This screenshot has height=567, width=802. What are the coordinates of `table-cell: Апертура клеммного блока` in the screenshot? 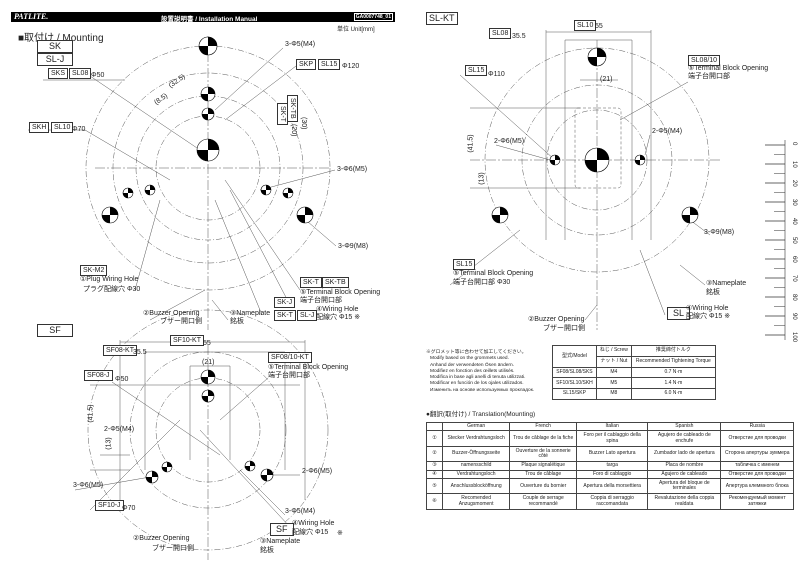 It's located at (757, 486).